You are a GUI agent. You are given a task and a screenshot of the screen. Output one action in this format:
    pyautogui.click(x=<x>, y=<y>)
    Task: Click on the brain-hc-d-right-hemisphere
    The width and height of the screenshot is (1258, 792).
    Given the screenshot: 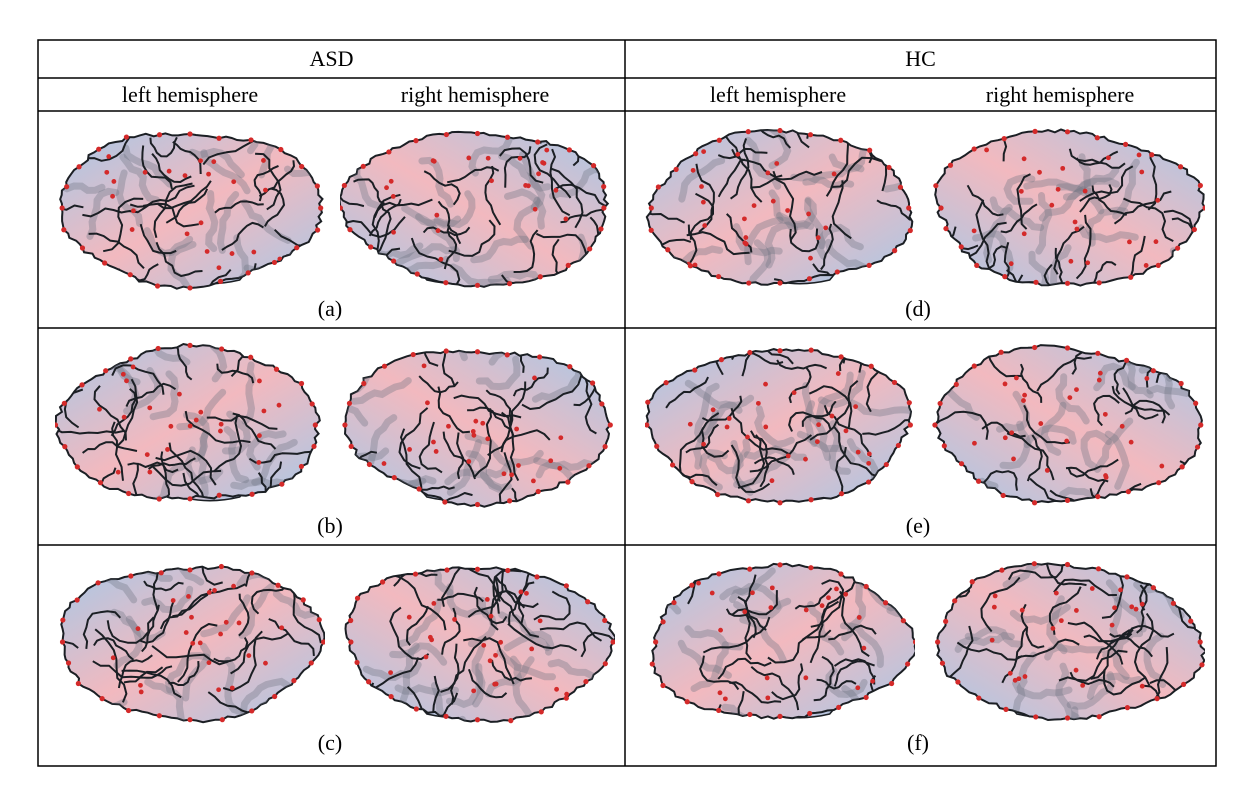 What is the action you would take?
    pyautogui.click(x=1069, y=207)
    